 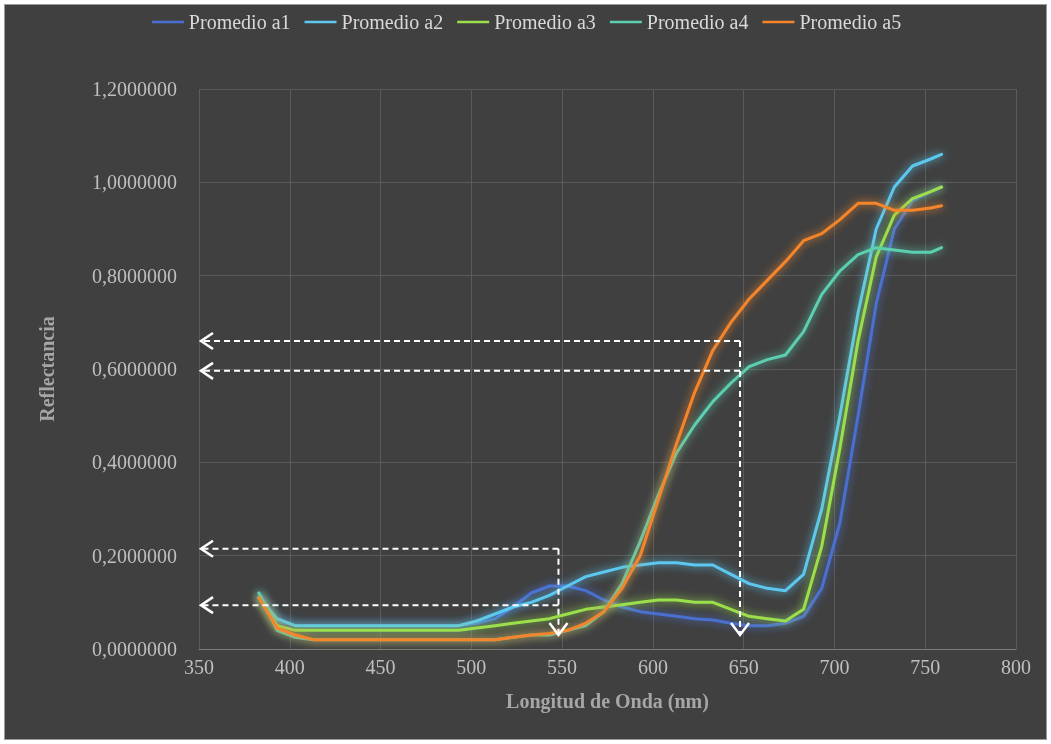 I want to click on x-tick-label: 750, so click(x=925, y=667).